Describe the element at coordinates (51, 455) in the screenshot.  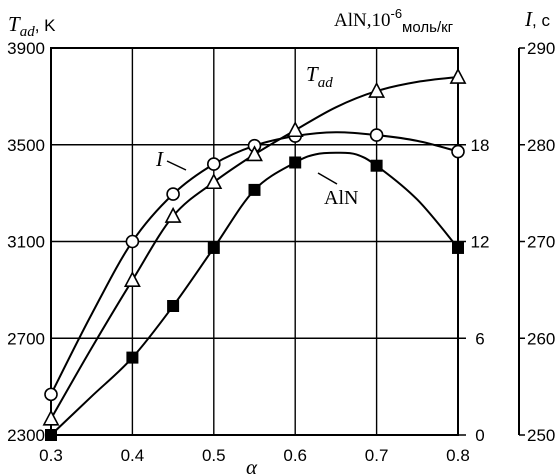
I see `x-tick-label: 0.3` at that location.